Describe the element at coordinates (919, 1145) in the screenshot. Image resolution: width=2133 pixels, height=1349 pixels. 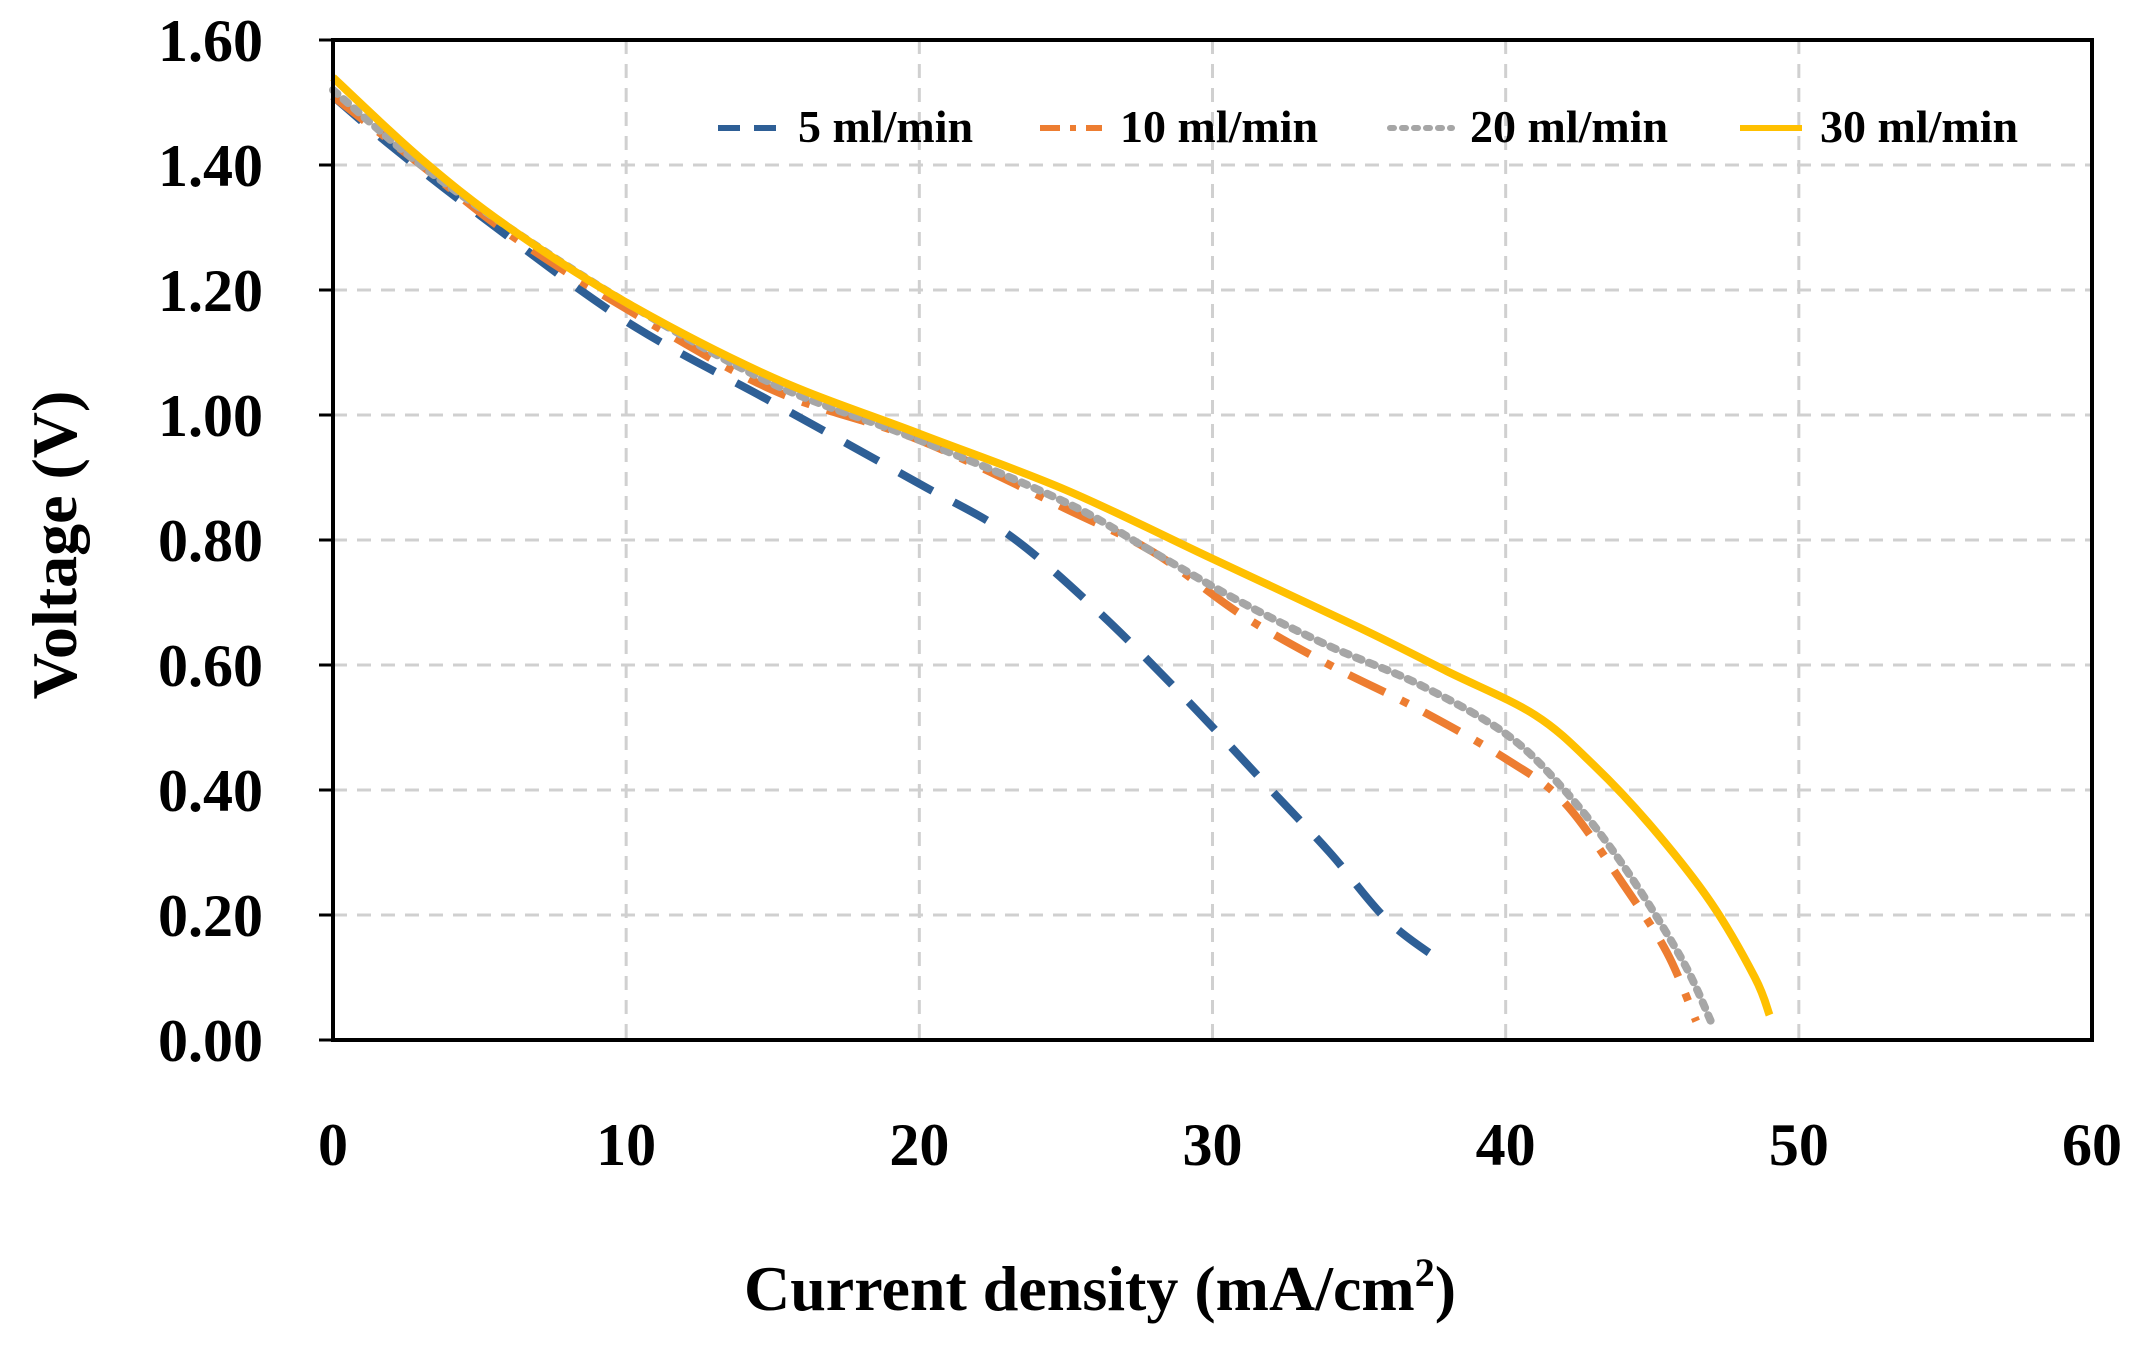
I see `x-tick-label: 20` at that location.